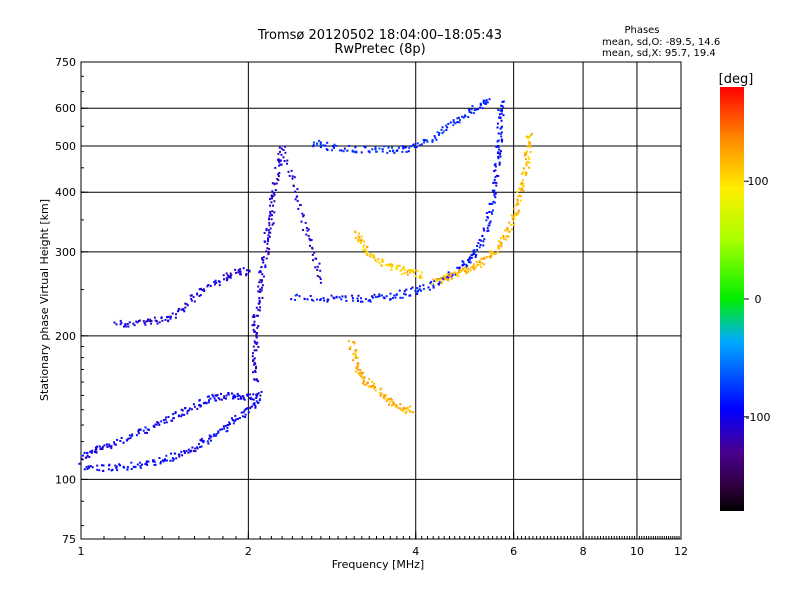 This screenshot has width=800, height=600. What do you see at coordinates (661, 42) in the screenshot?
I see `info-line-o: mean, sd,O: -89.5, 14.6` at bounding box center [661, 42].